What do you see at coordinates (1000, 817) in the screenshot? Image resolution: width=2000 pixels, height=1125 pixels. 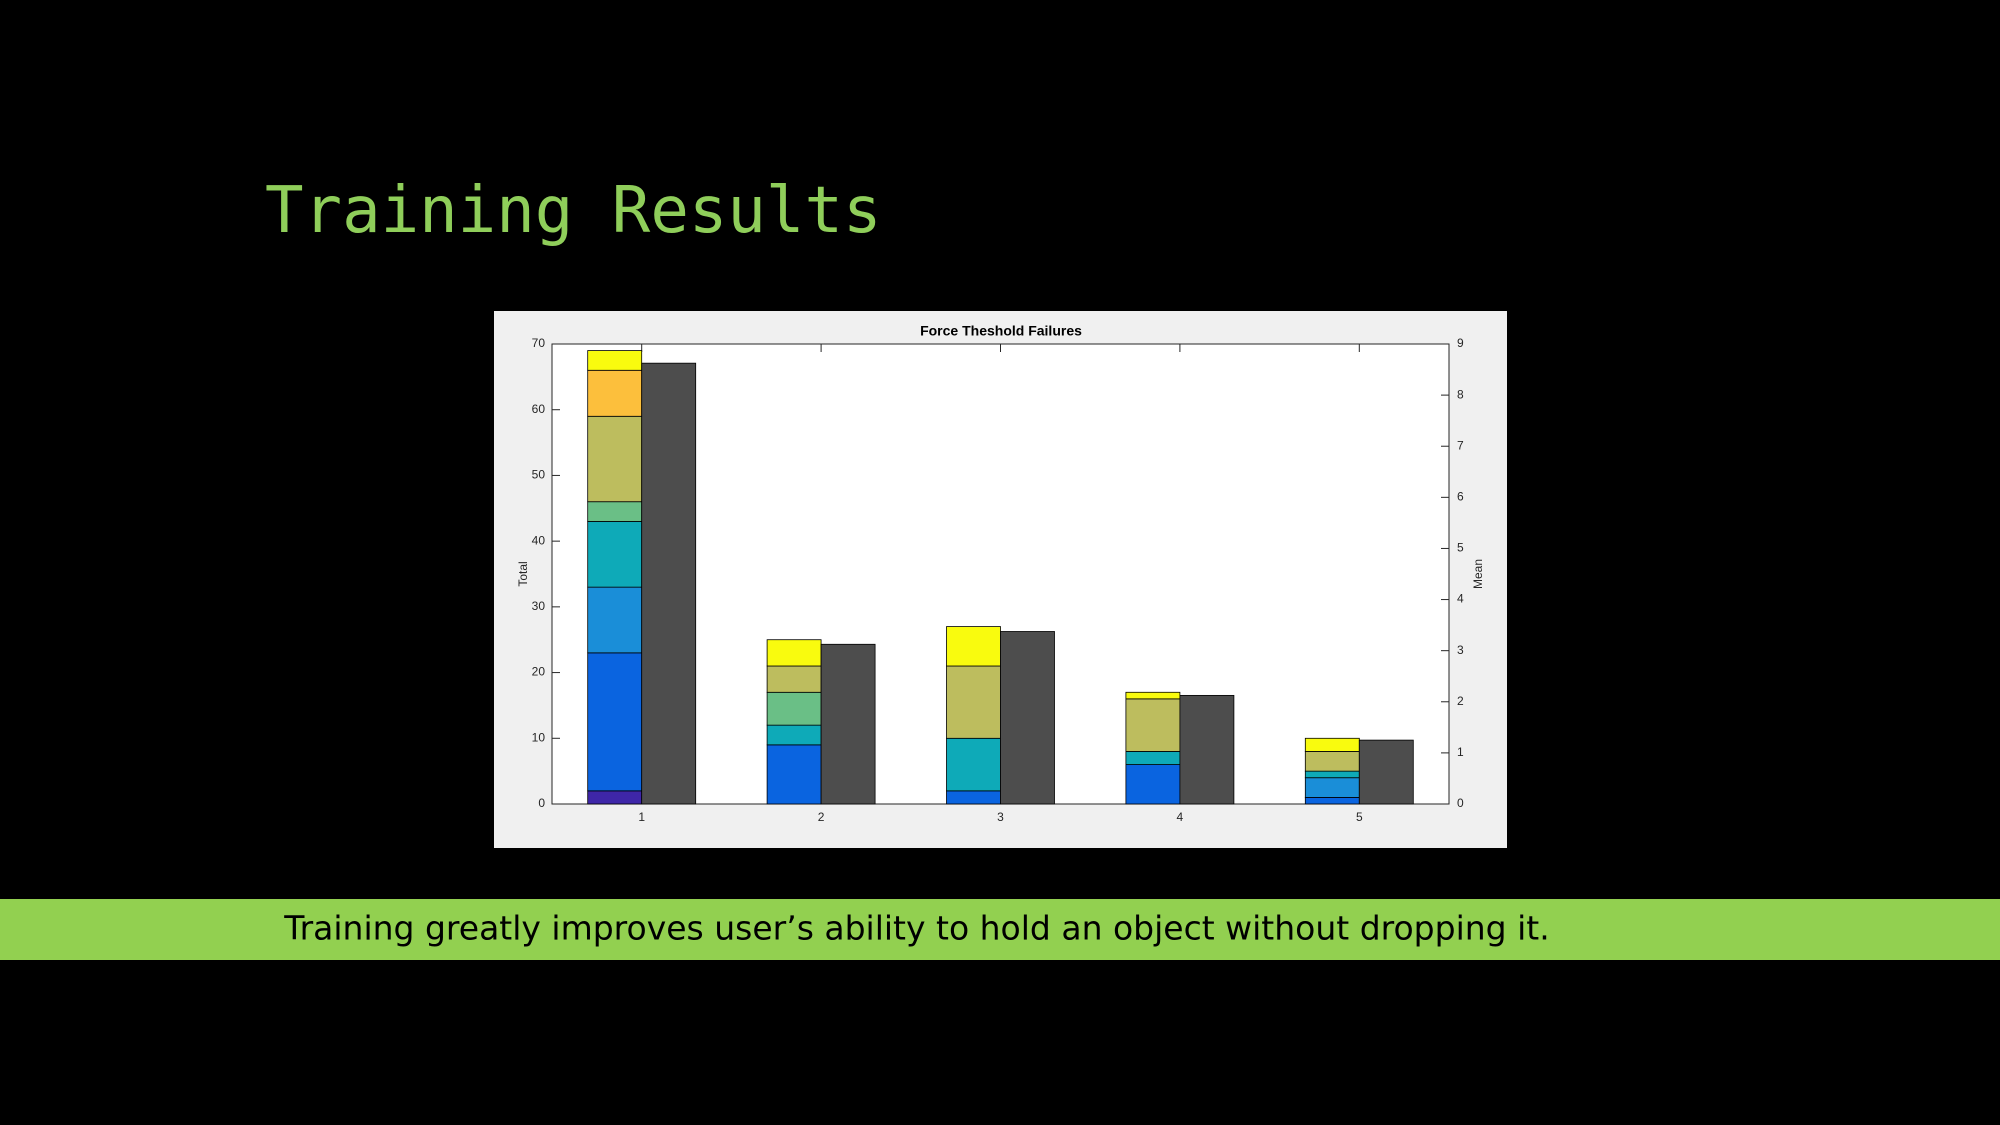 I see `x-tick-label: 3` at bounding box center [1000, 817].